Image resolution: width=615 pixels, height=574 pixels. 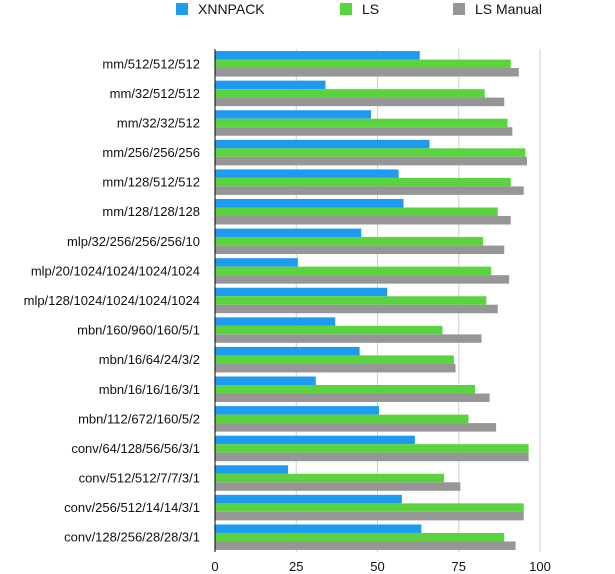 What do you see at coordinates (138, 330) in the screenshot?
I see `category-label: mbn/160/960/160/5/1` at bounding box center [138, 330].